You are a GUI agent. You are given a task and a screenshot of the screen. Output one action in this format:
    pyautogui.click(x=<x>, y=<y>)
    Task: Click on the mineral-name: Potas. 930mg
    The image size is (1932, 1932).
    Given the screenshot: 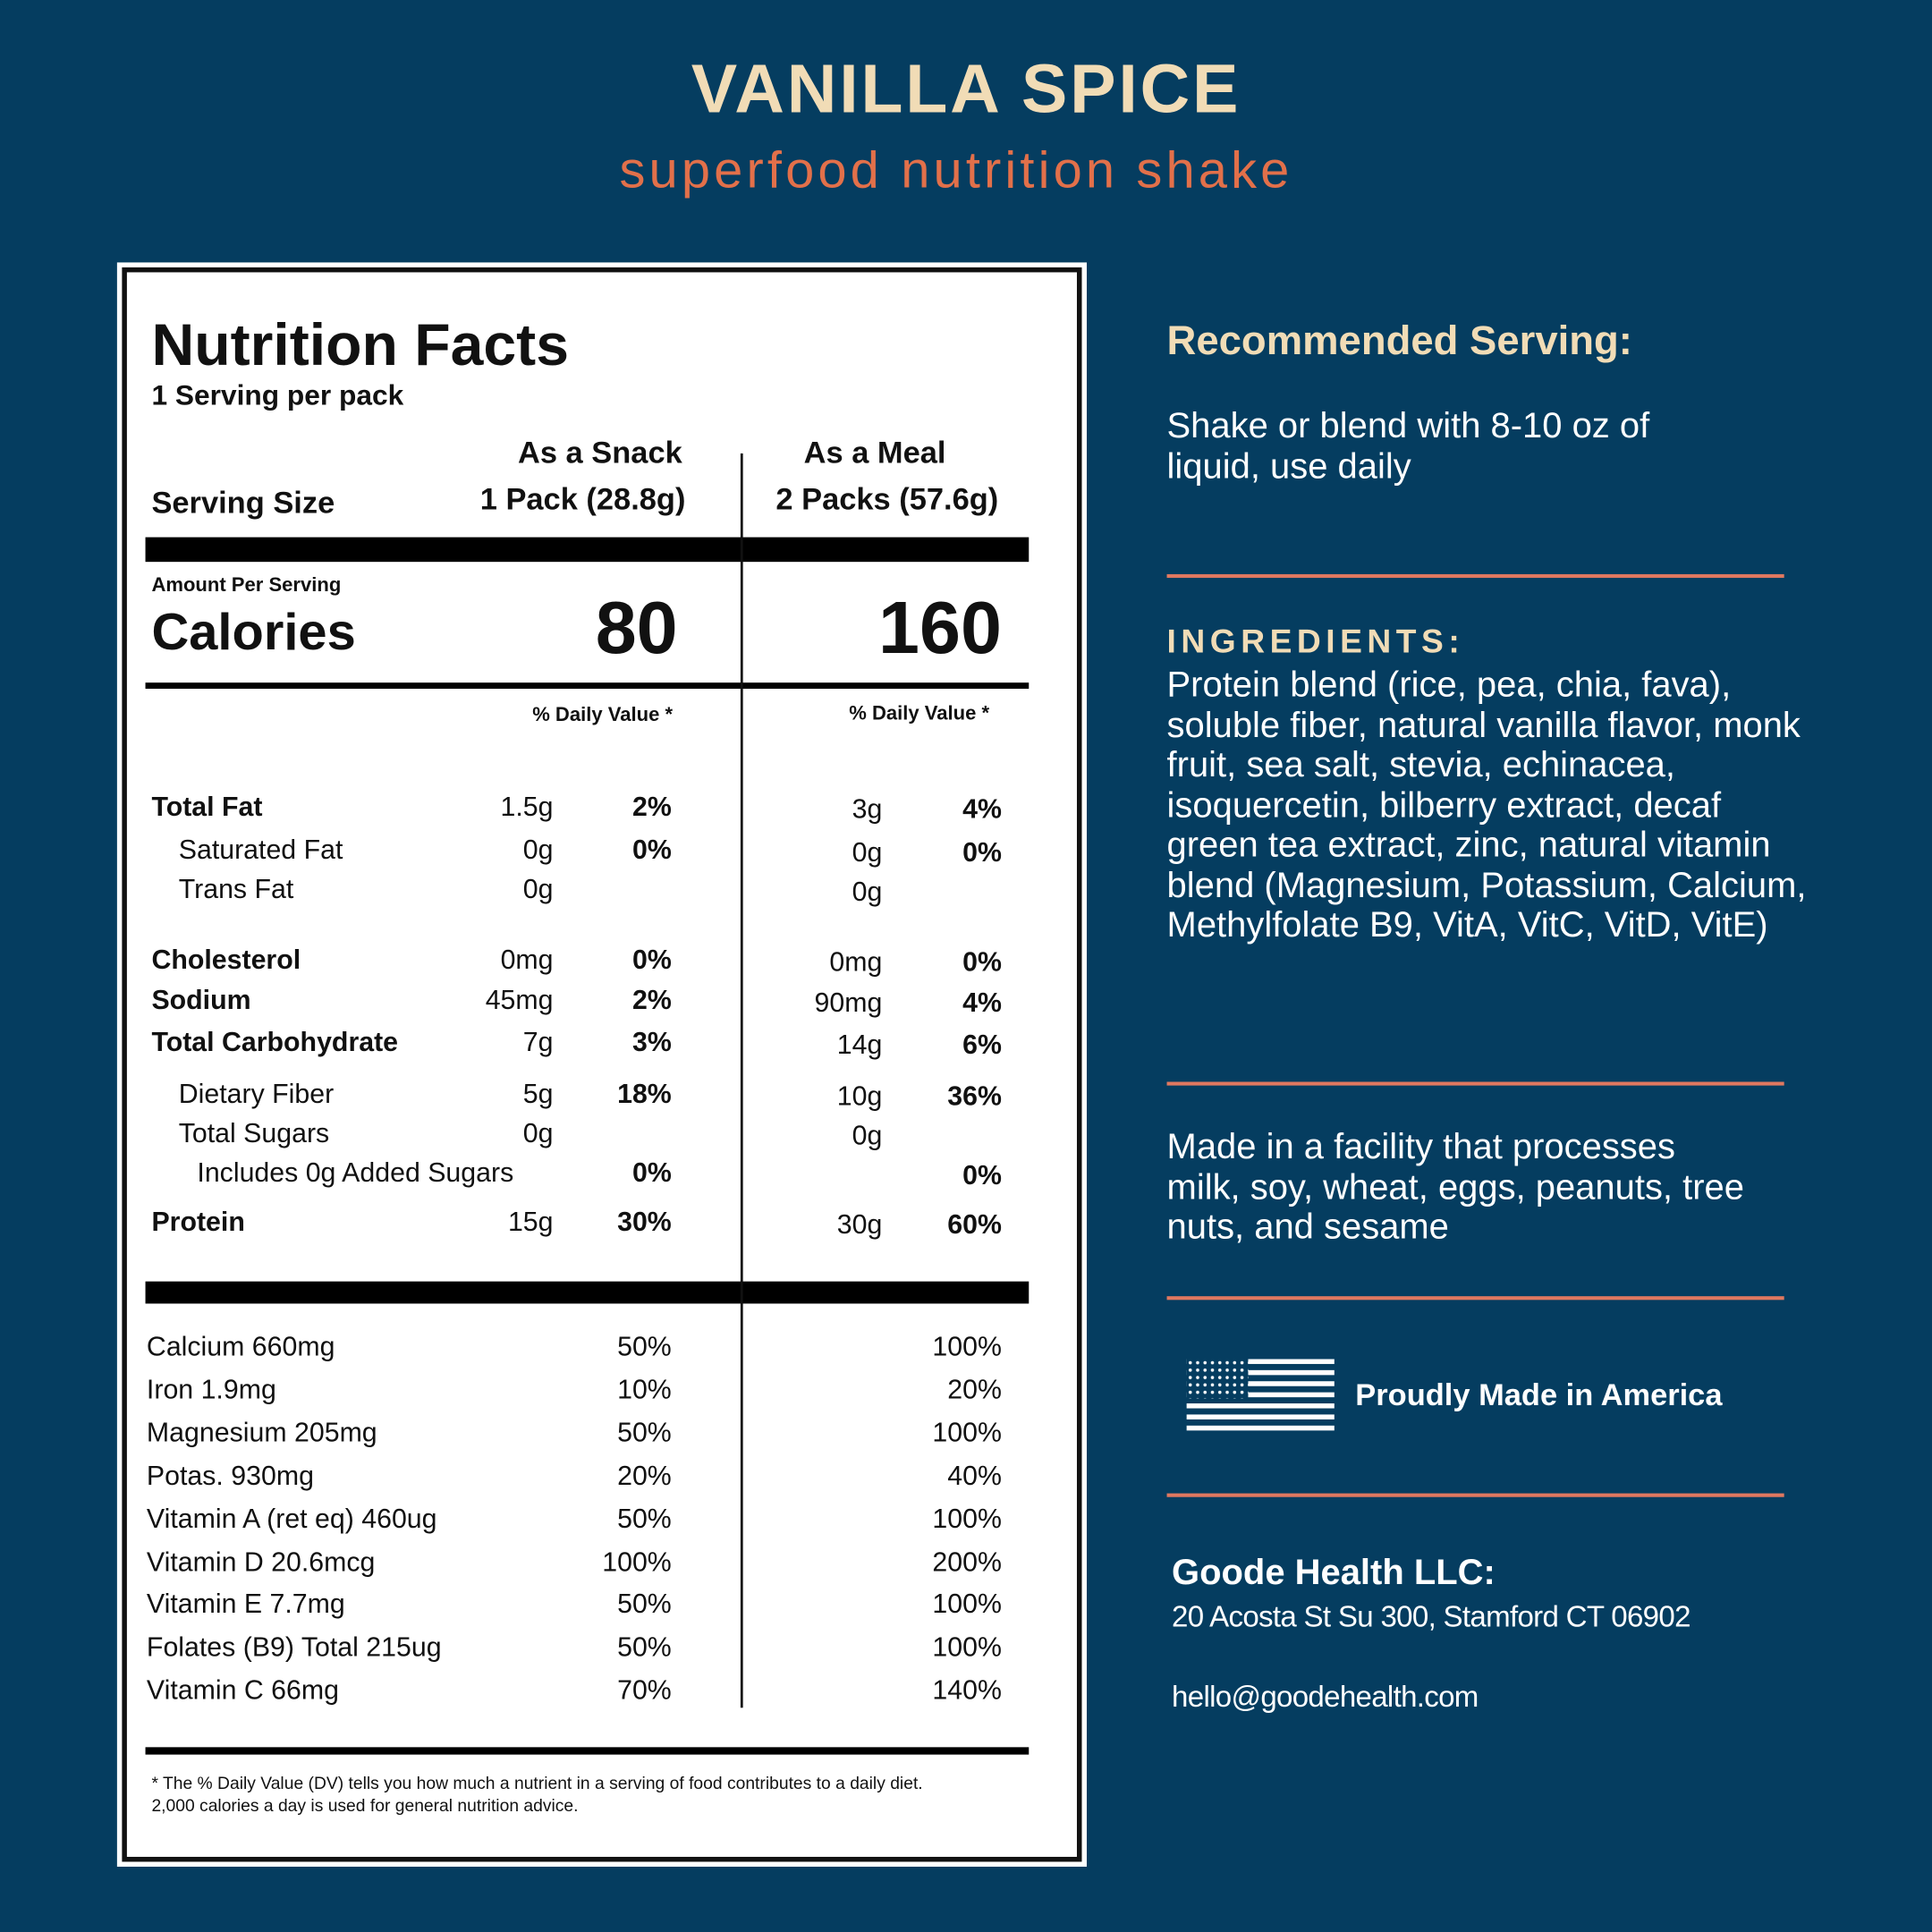 What is the action you would take?
    pyautogui.click(x=230, y=1475)
    